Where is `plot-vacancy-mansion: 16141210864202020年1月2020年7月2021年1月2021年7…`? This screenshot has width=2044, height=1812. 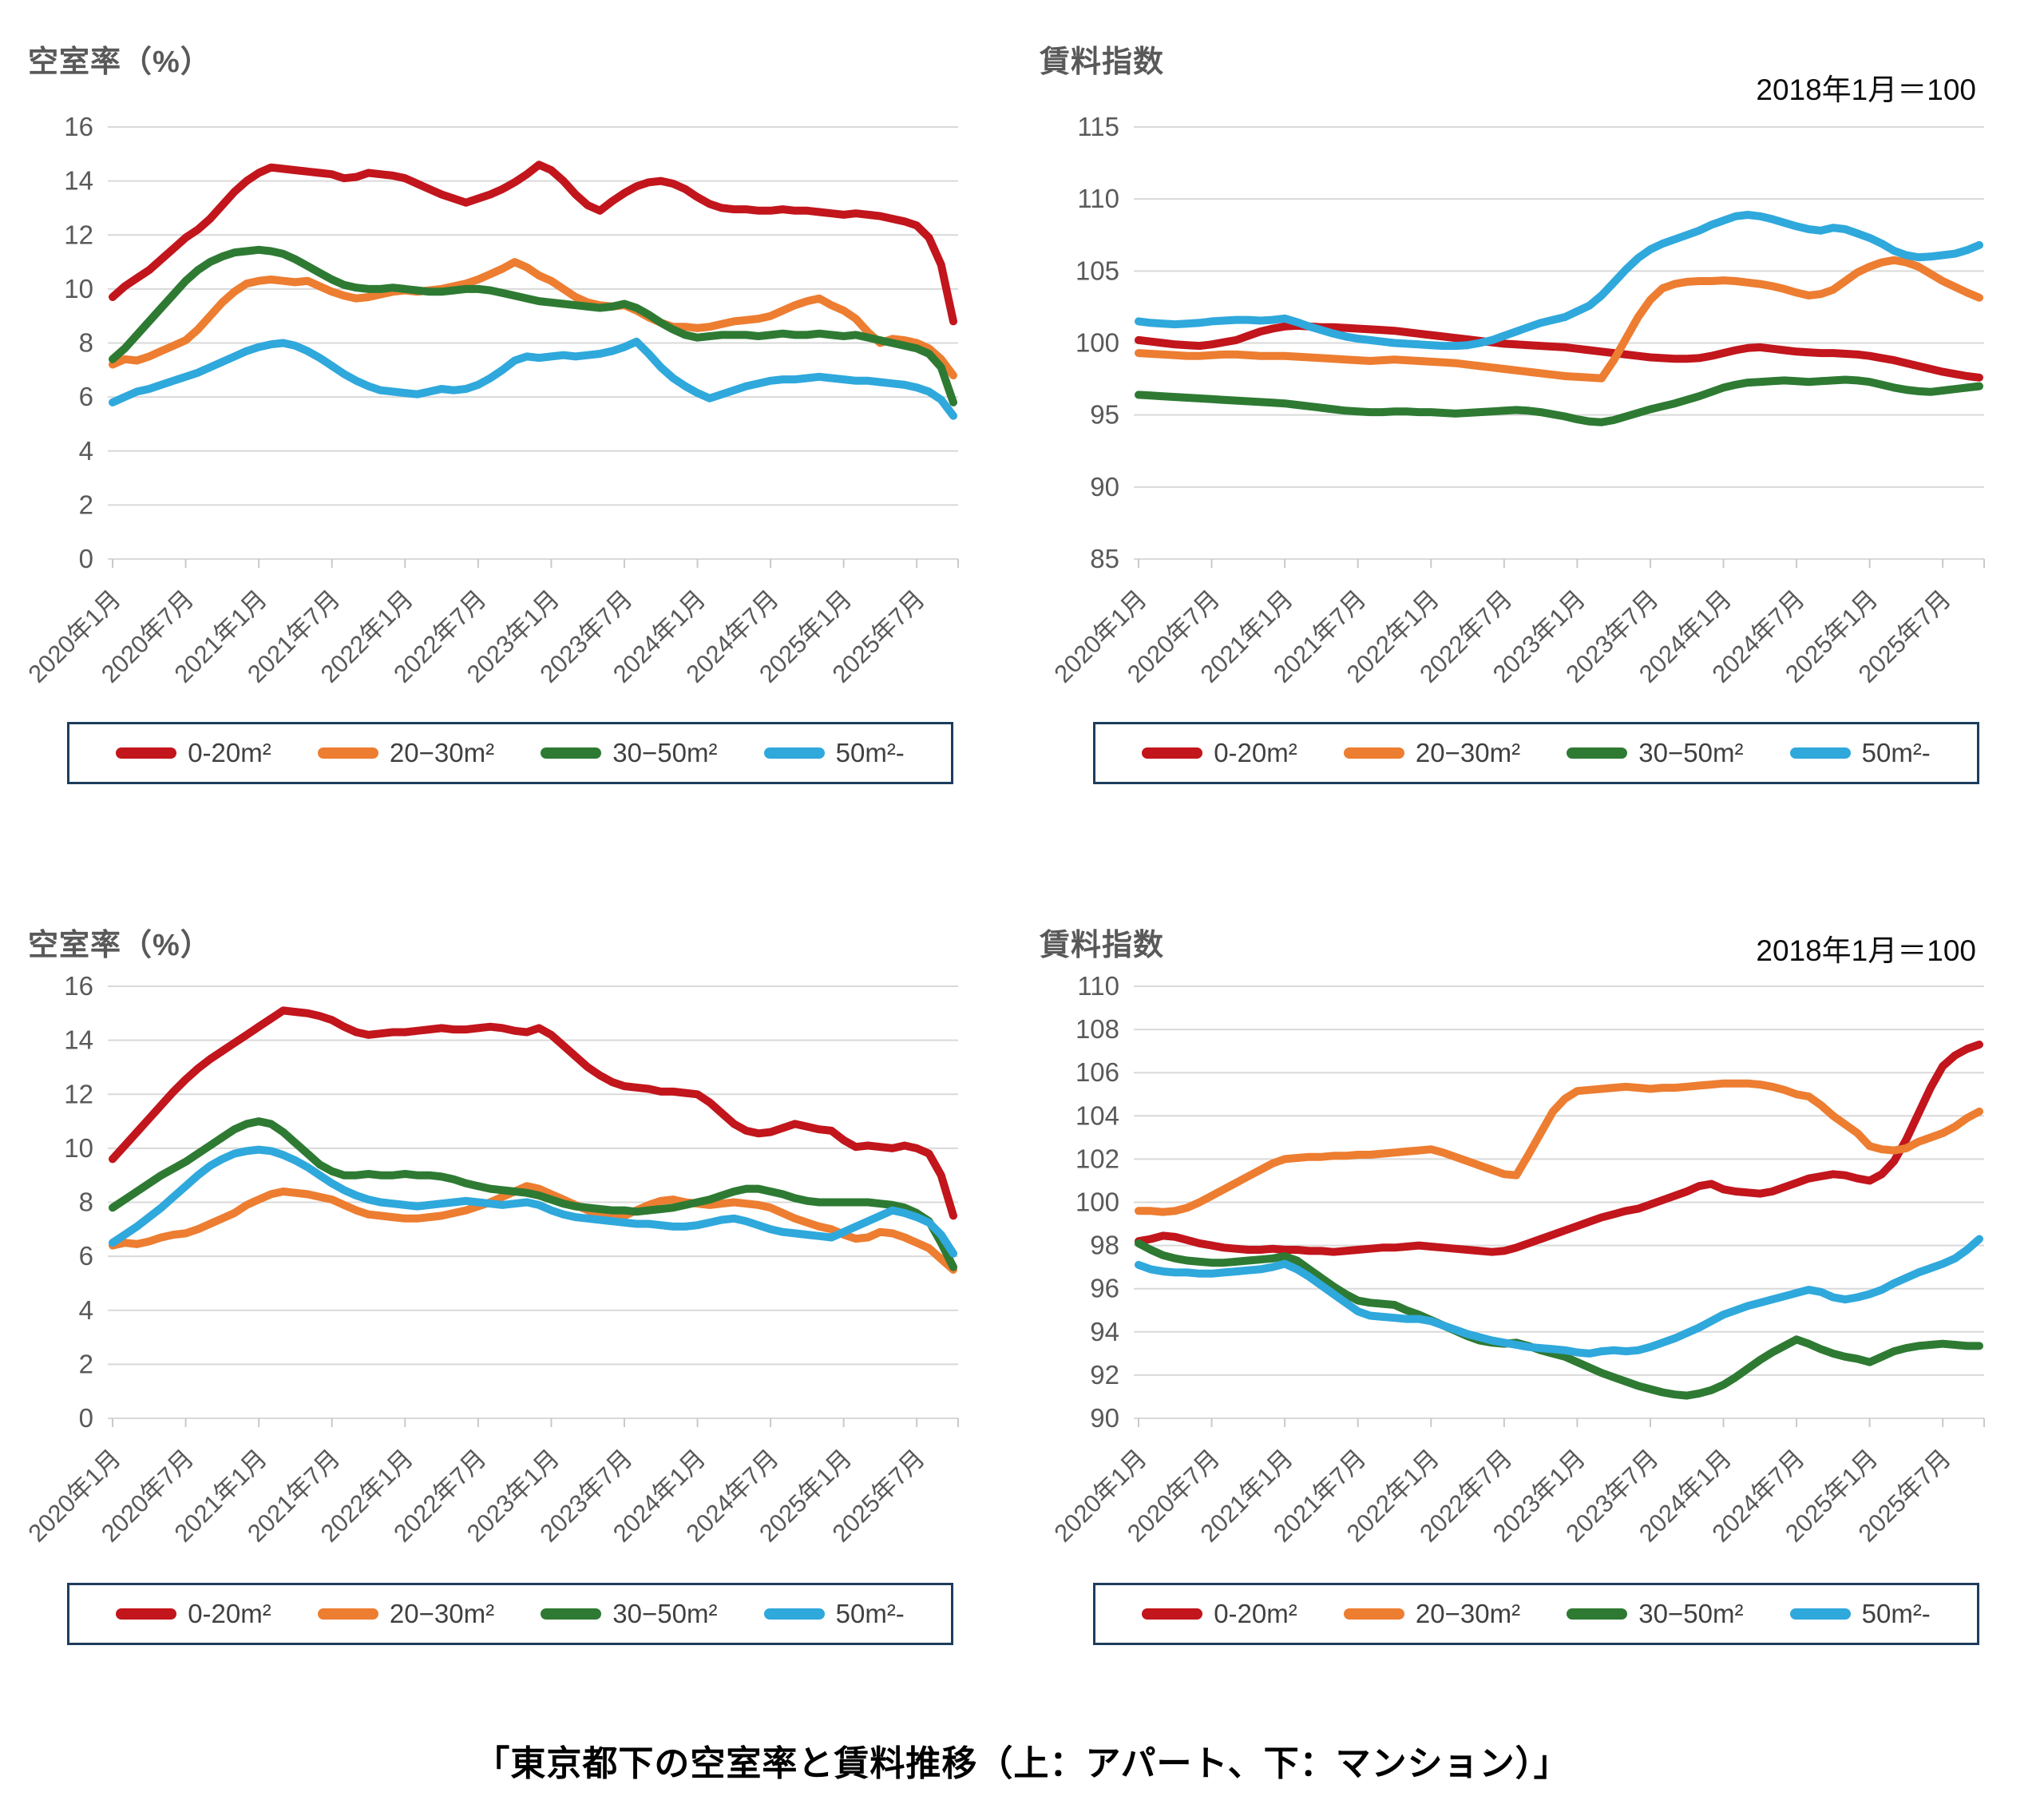 plot-vacancy-mansion: 16141210864202020年1月2020年7月2021年1月2021年7… is located at coordinates (490, 1259).